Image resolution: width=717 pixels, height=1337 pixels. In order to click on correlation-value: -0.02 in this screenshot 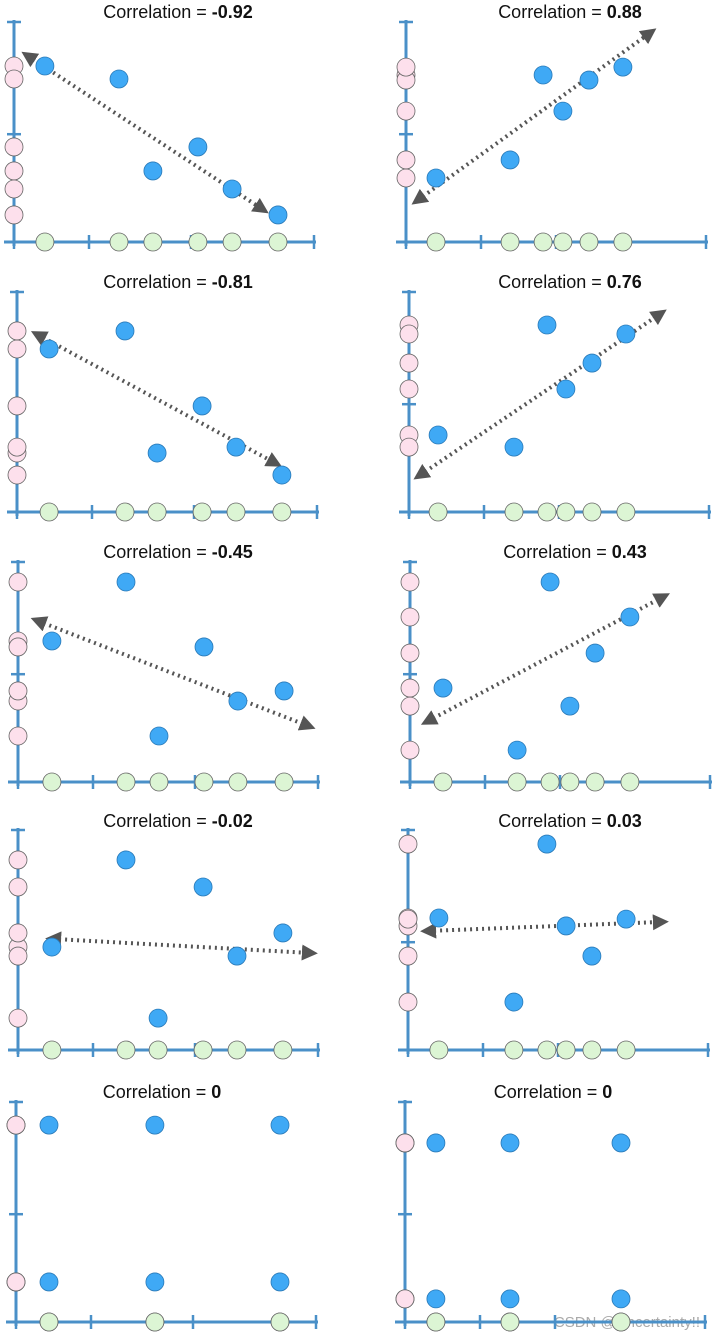, I will do `click(232, 821)`.